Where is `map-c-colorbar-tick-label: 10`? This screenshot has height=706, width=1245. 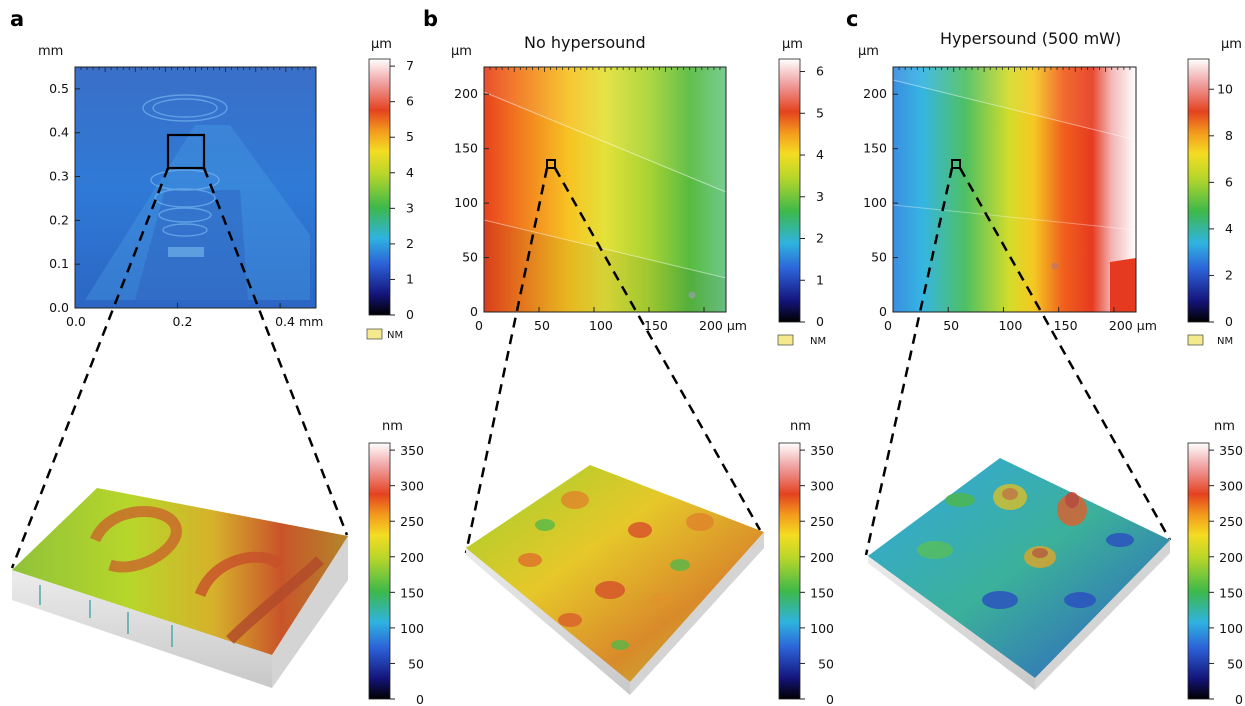
map-c-colorbar-tick-label: 10 is located at coordinates (1225, 88).